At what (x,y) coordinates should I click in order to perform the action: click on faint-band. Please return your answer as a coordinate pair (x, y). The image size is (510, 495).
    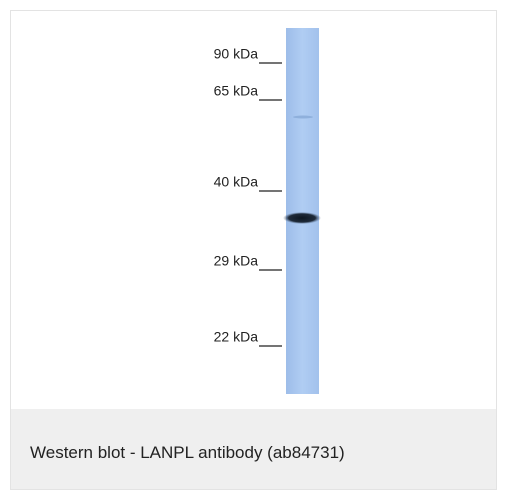
    Looking at the image, I should click on (303, 117).